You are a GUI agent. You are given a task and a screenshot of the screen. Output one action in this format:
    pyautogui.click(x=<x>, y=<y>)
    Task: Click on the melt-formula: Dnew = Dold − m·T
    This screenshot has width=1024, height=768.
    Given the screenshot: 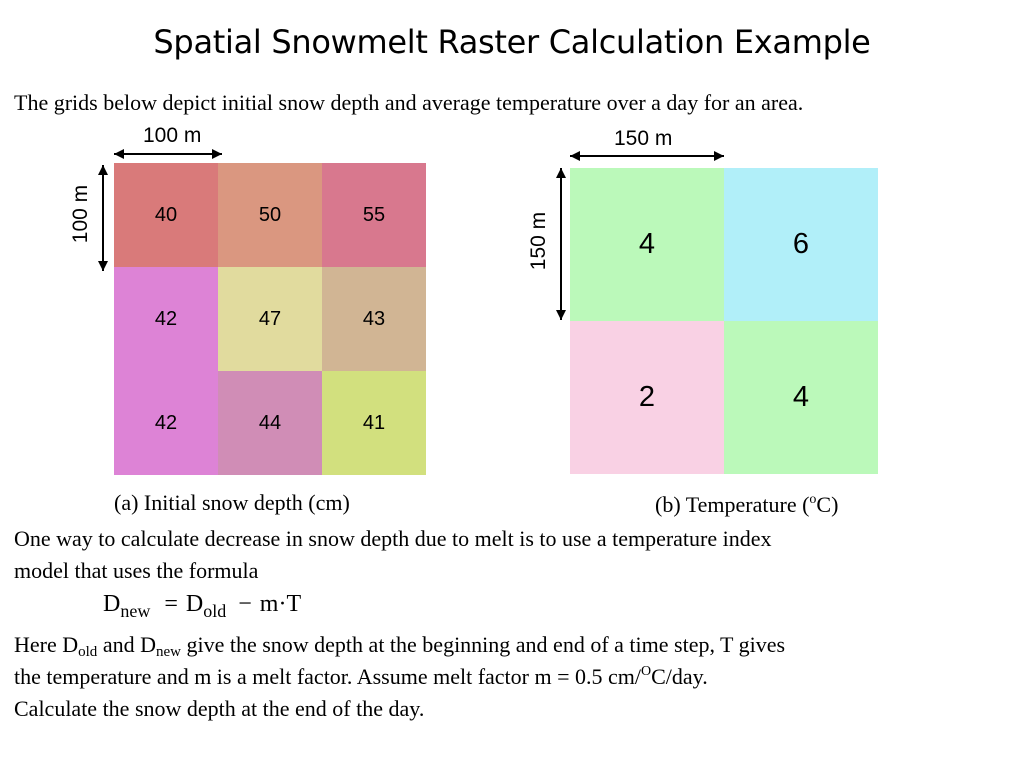 What is the action you would take?
    pyautogui.click(x=202, y=606)
    